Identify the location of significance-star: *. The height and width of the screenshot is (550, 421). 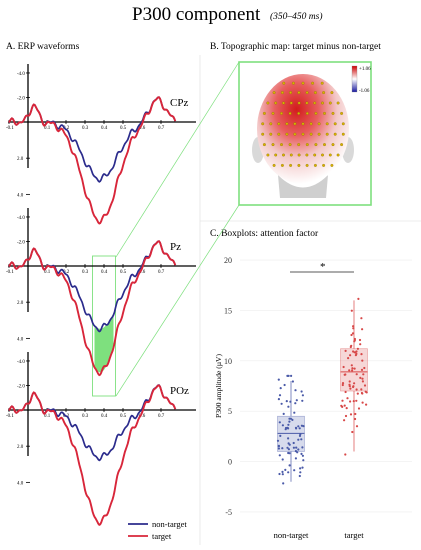
(323, 267).